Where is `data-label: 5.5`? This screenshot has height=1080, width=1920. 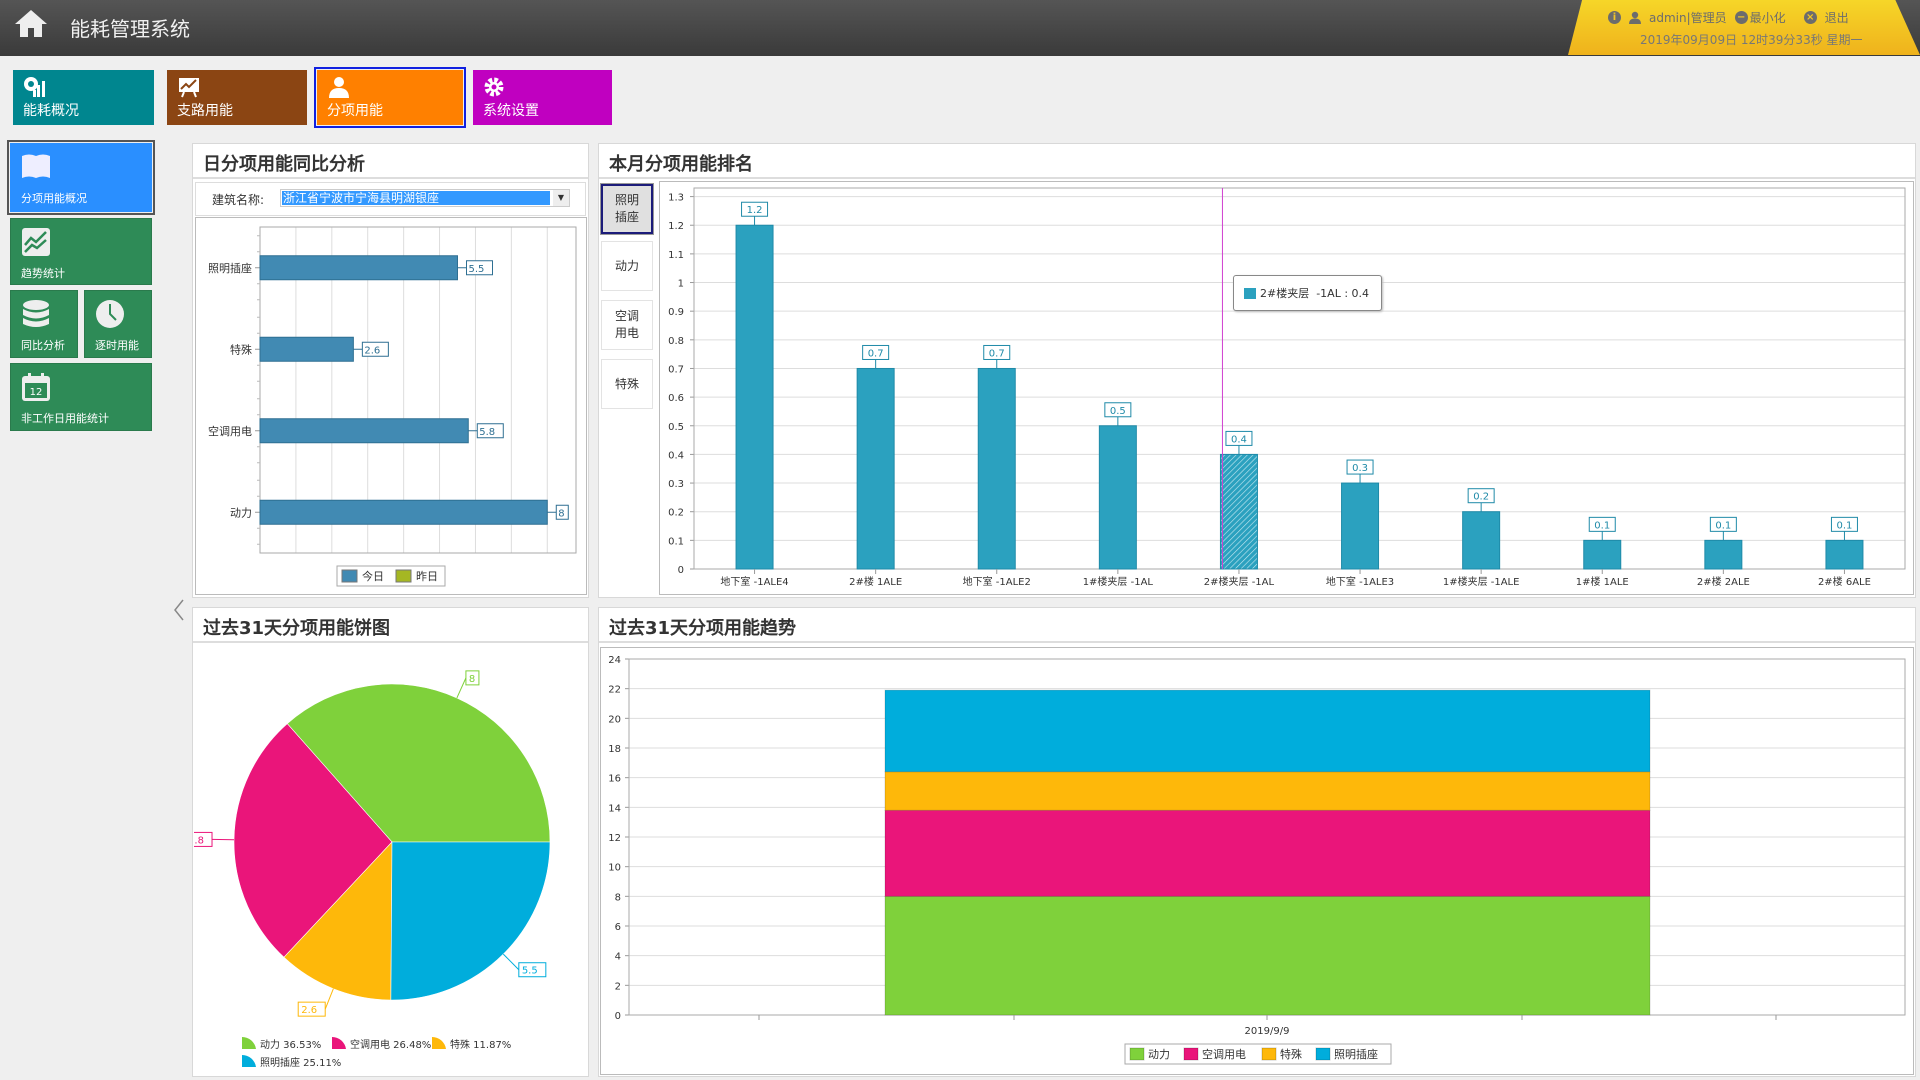
data-label: 5.5 is located at coordinates (530, 971).